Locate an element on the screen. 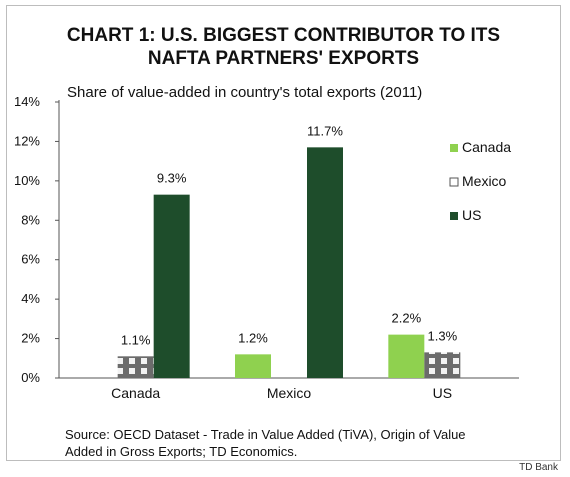  bar-us-mexico is located at coordinates (325, 262).